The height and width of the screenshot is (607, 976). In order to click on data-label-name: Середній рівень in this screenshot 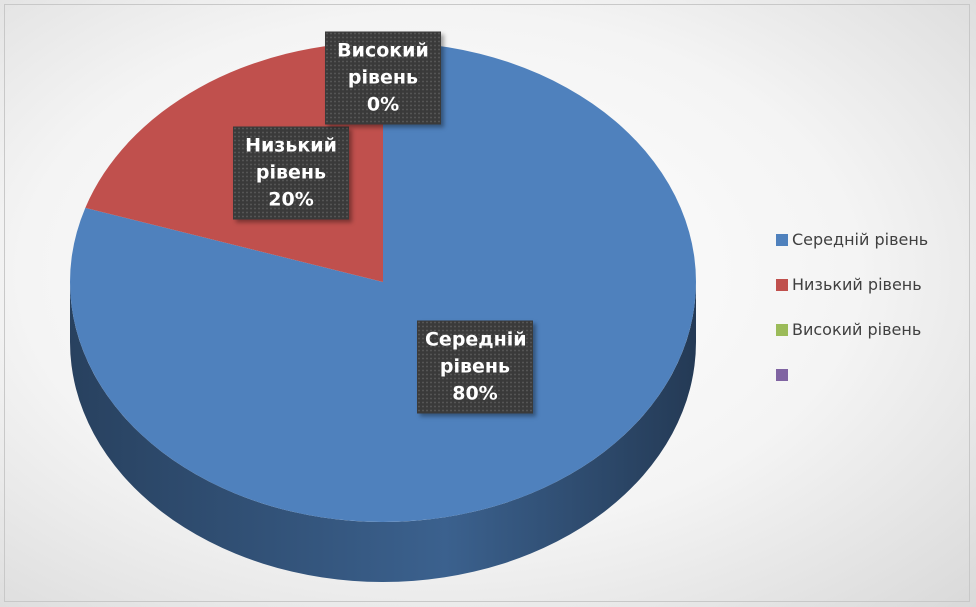, I will do `click(475, 353)`.